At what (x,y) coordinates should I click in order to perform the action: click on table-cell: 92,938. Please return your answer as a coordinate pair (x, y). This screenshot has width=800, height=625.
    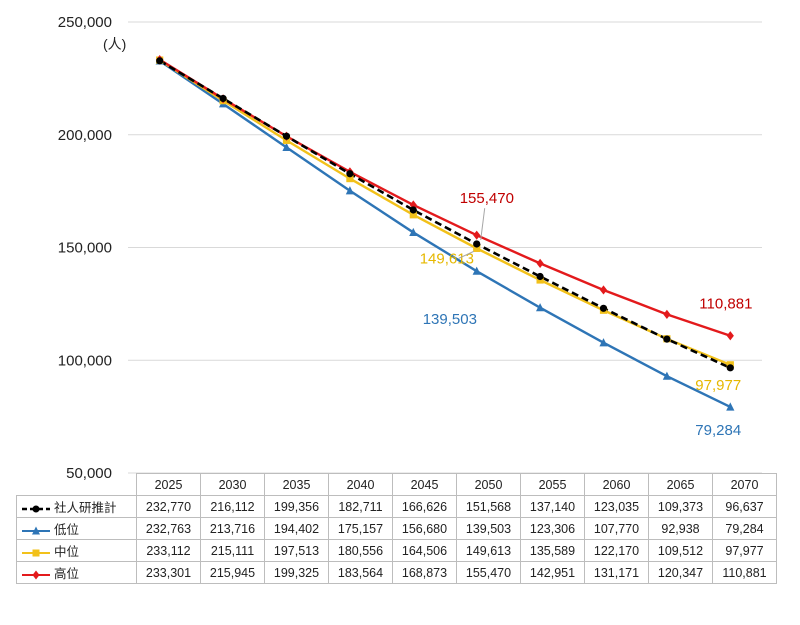
    Looking at the image, I should click on (680, 528).